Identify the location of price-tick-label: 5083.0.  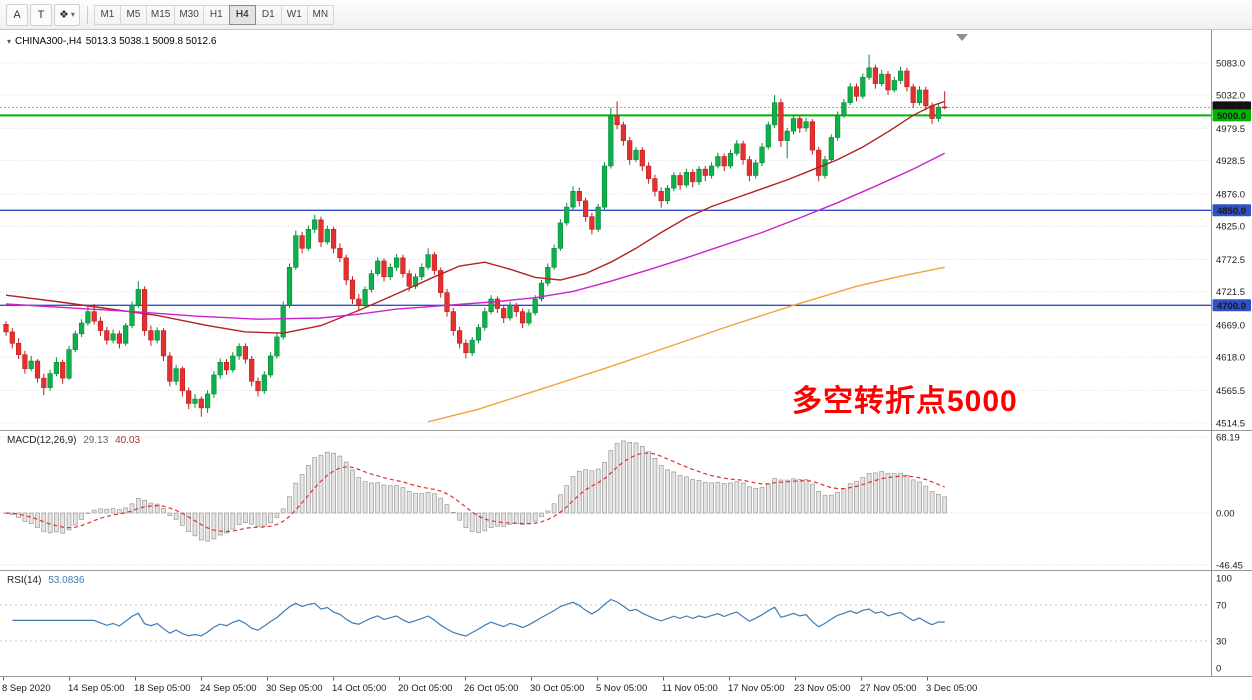
(1230, 63).